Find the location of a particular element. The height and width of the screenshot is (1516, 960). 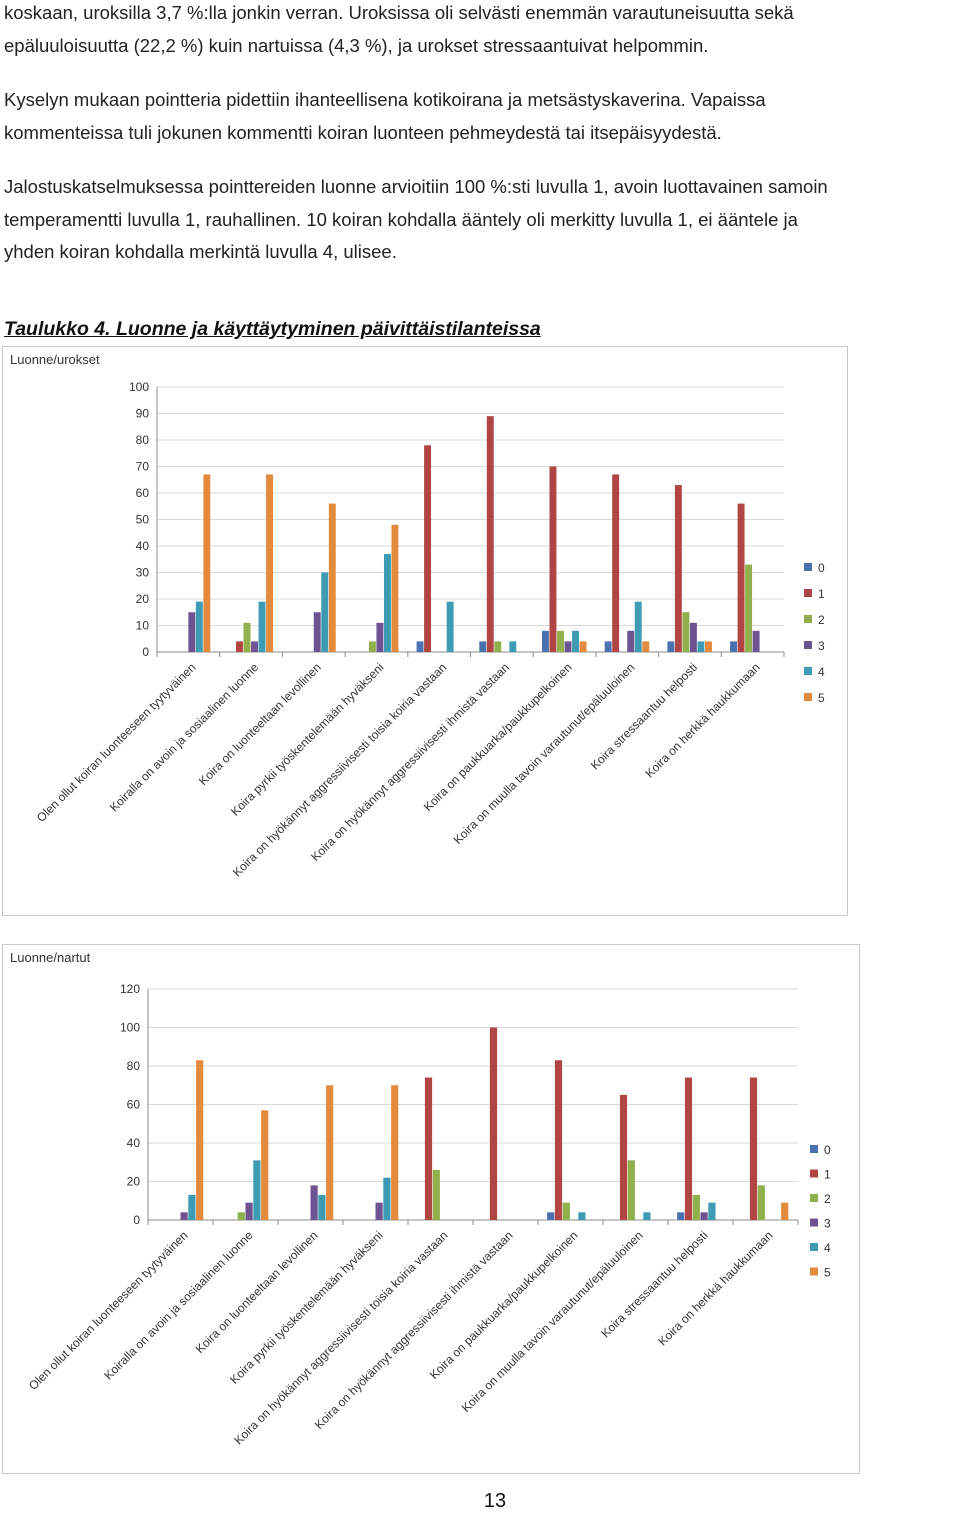

chart-title: Luonne/nartut is located at coordinates (50, 957).